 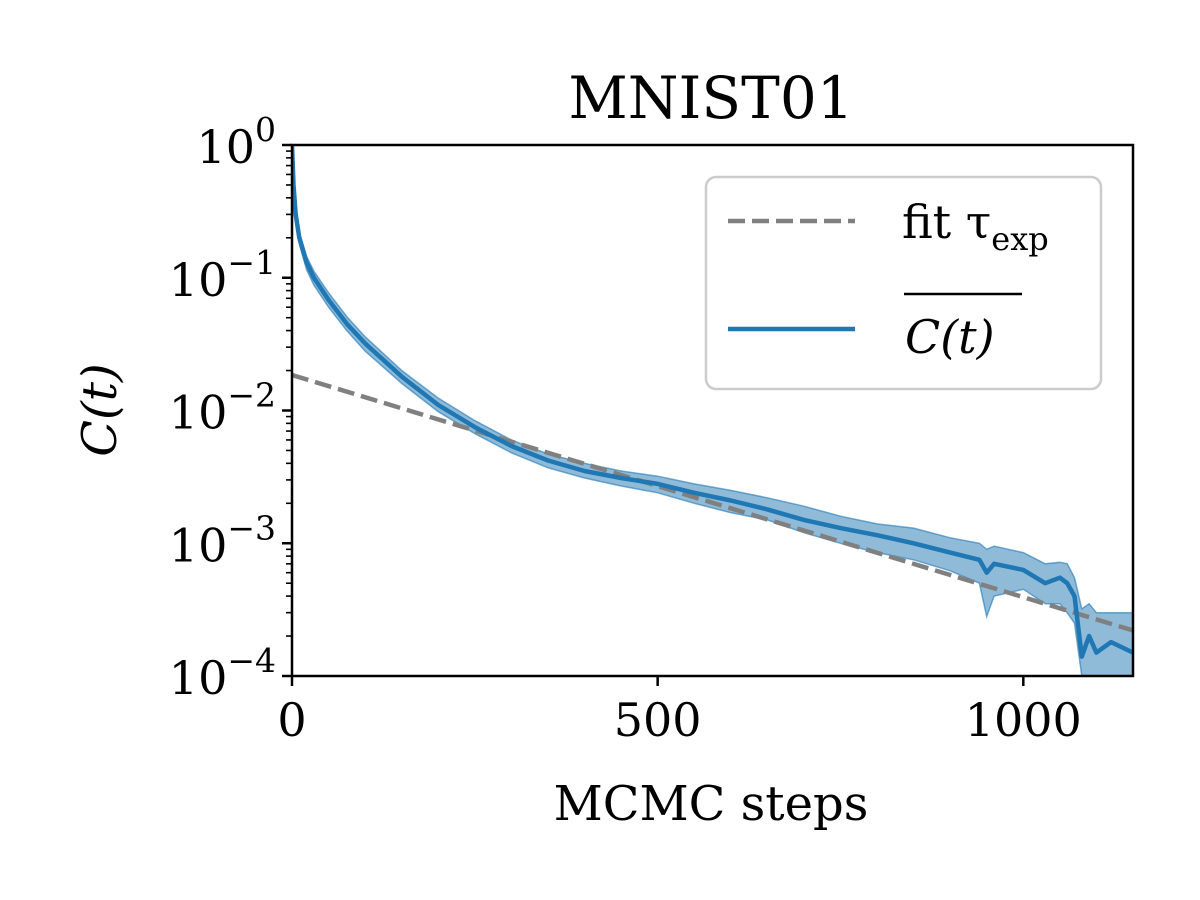 What do you see at coordinates (658, 720) in the screenshot?
I see `x-tick-label: 500` at bounding box center [658, 720].